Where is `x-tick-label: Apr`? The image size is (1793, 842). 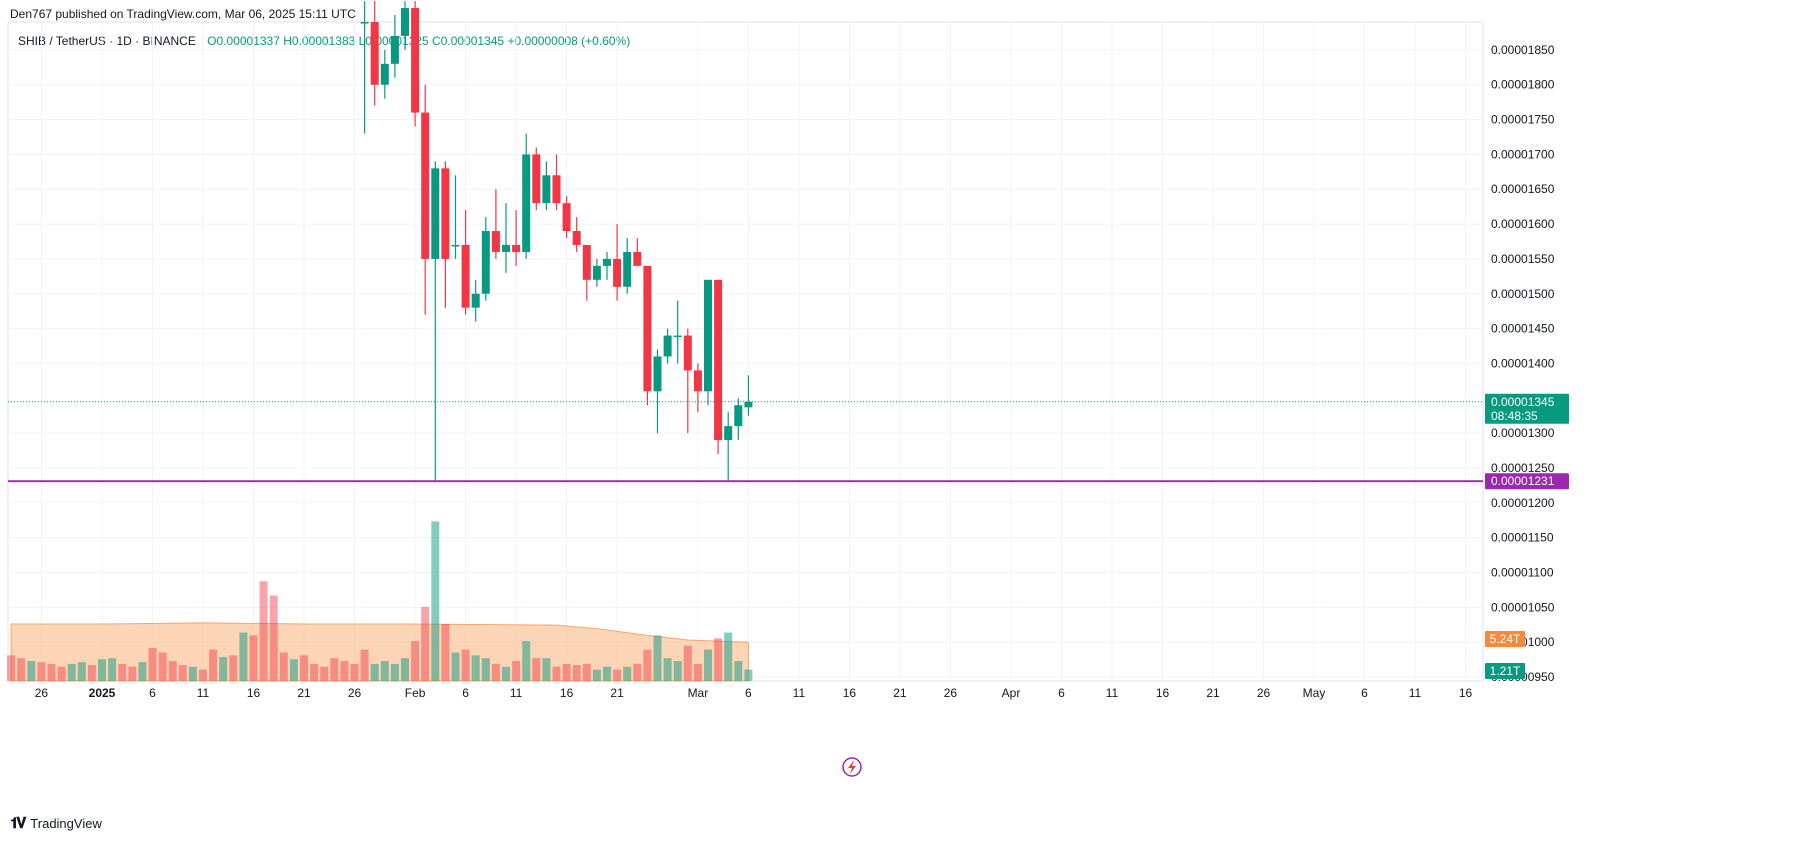
x-tick-label: Apr is located at coordinates (1011, 693).